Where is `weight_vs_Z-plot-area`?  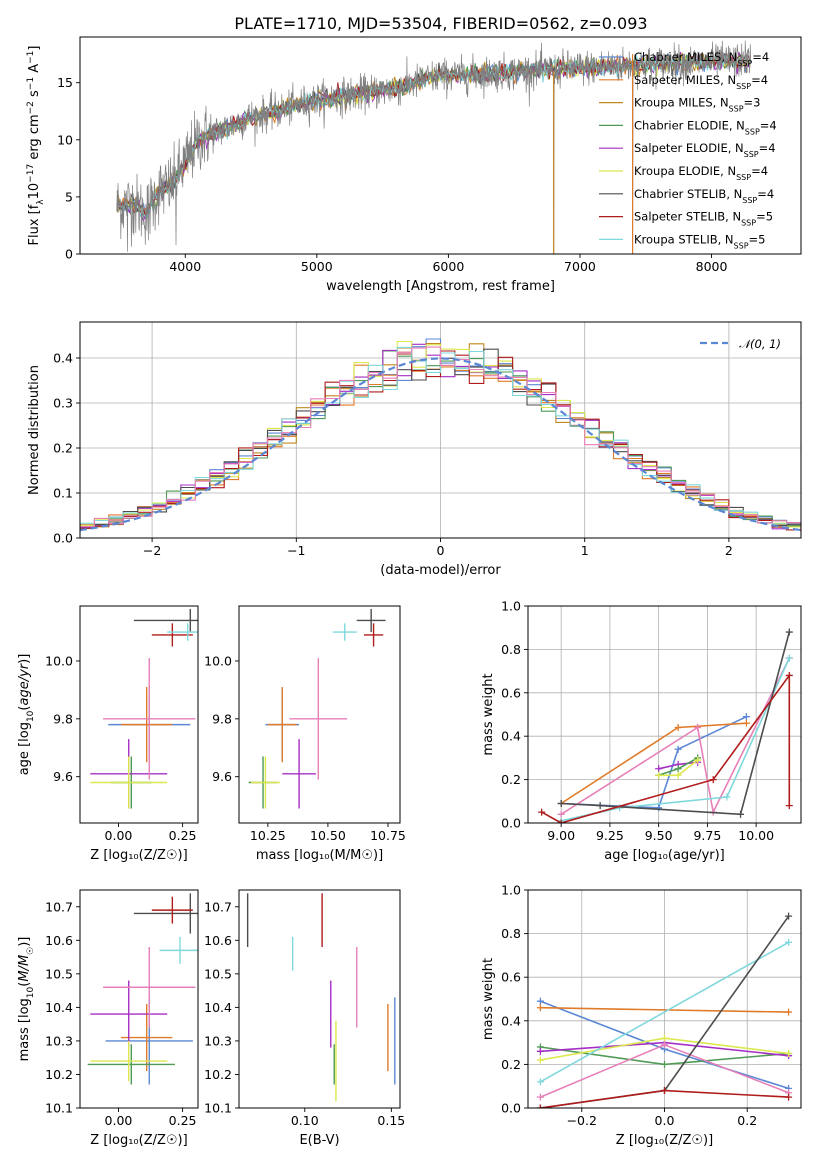 weight_vs_Z-plot-area is located at coordinates (664, 999).